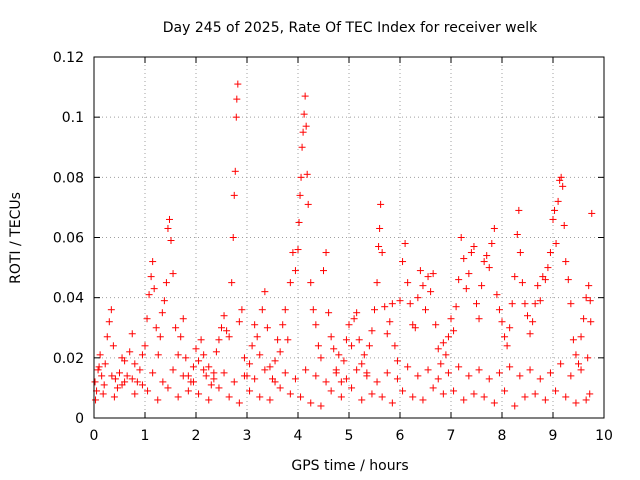 The image size is (640, 480). What do you see at coordinates (400, 436) in the screenshot?
I see `x-tick-label: 6` at bounding box center [400, 436].